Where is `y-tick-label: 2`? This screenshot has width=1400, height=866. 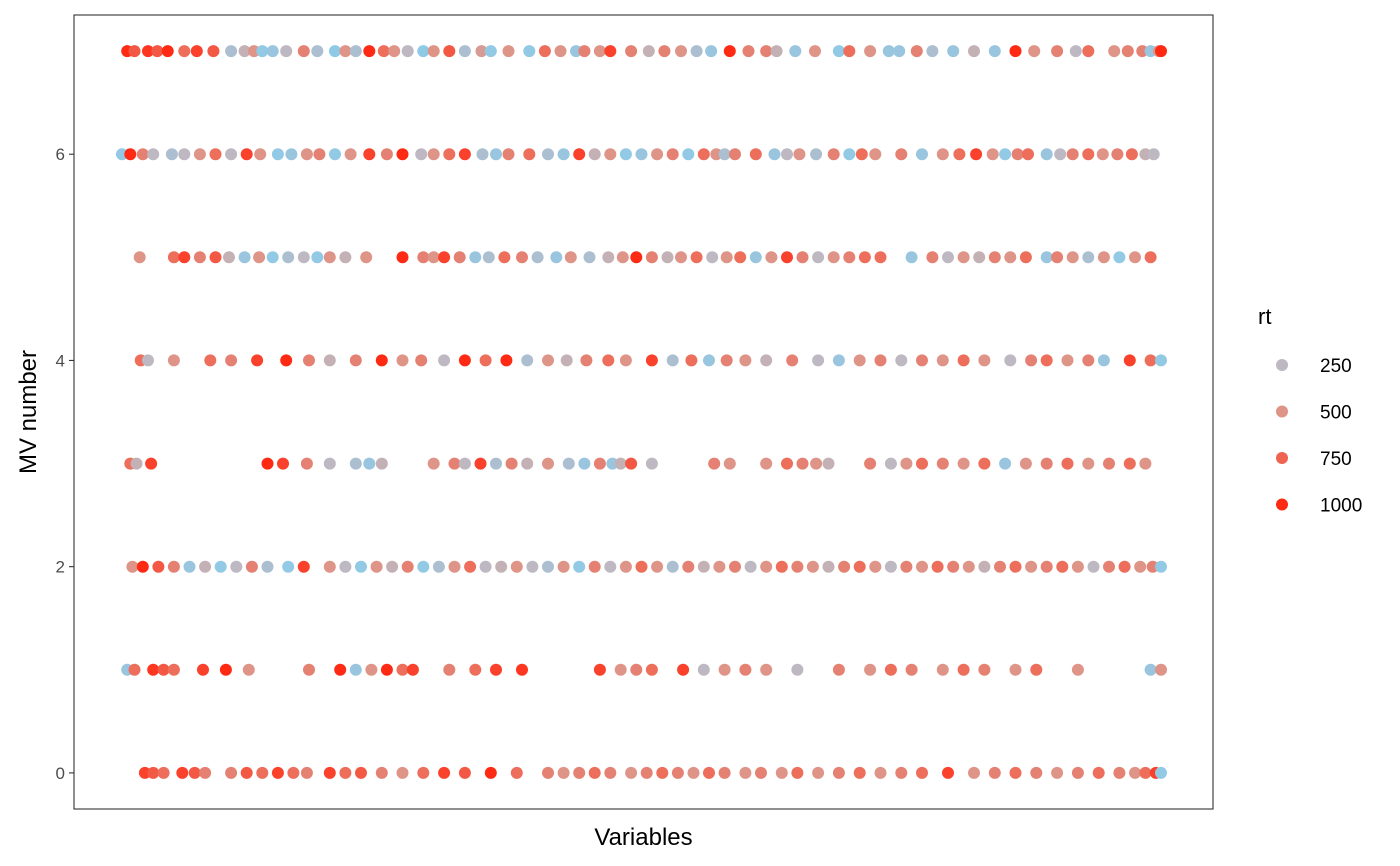
y-tick-label: 2 is located at coordinates (60, 567).